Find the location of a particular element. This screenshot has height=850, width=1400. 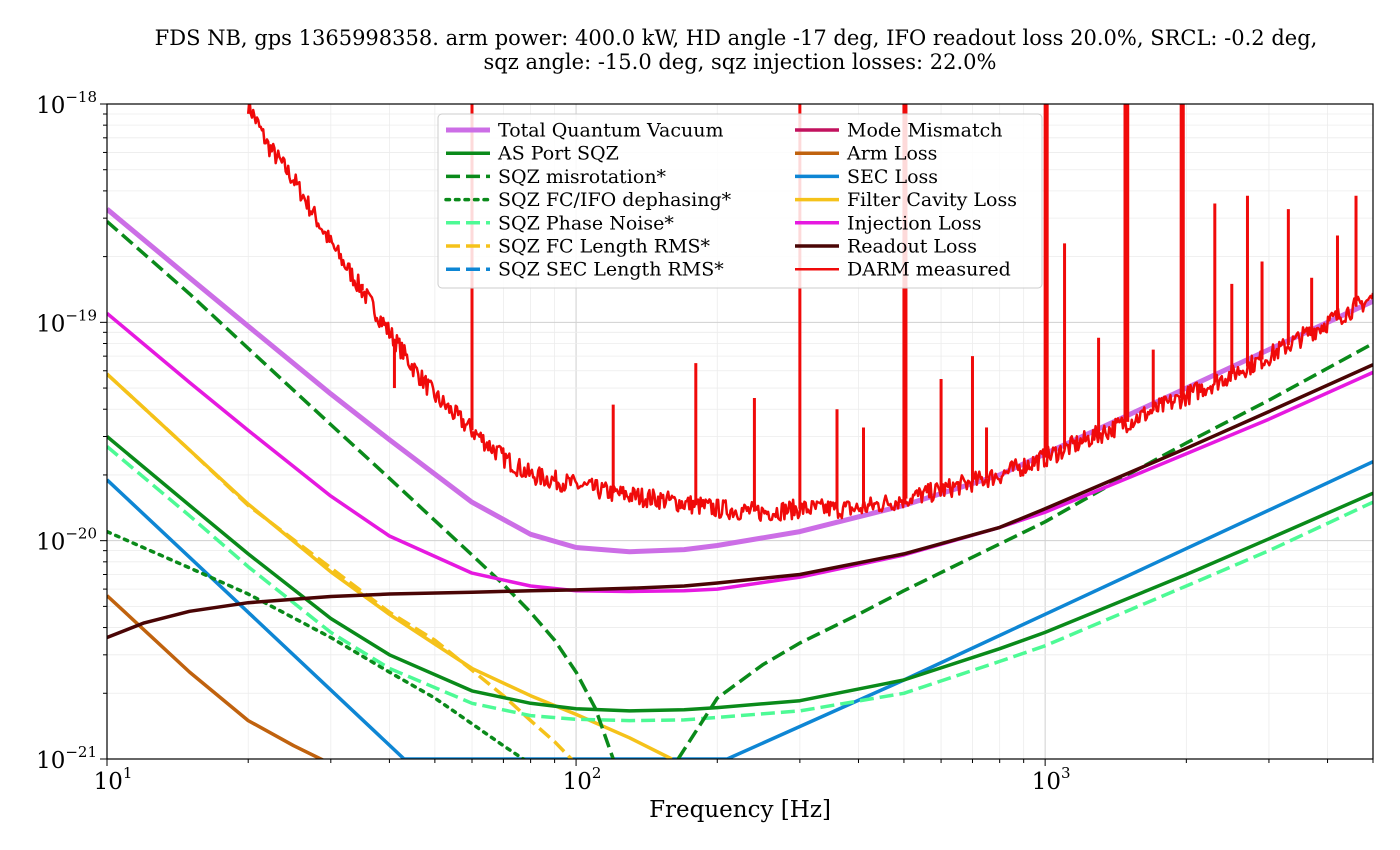

y-tick-label: 10−19 is located at coordinates (66, 321).